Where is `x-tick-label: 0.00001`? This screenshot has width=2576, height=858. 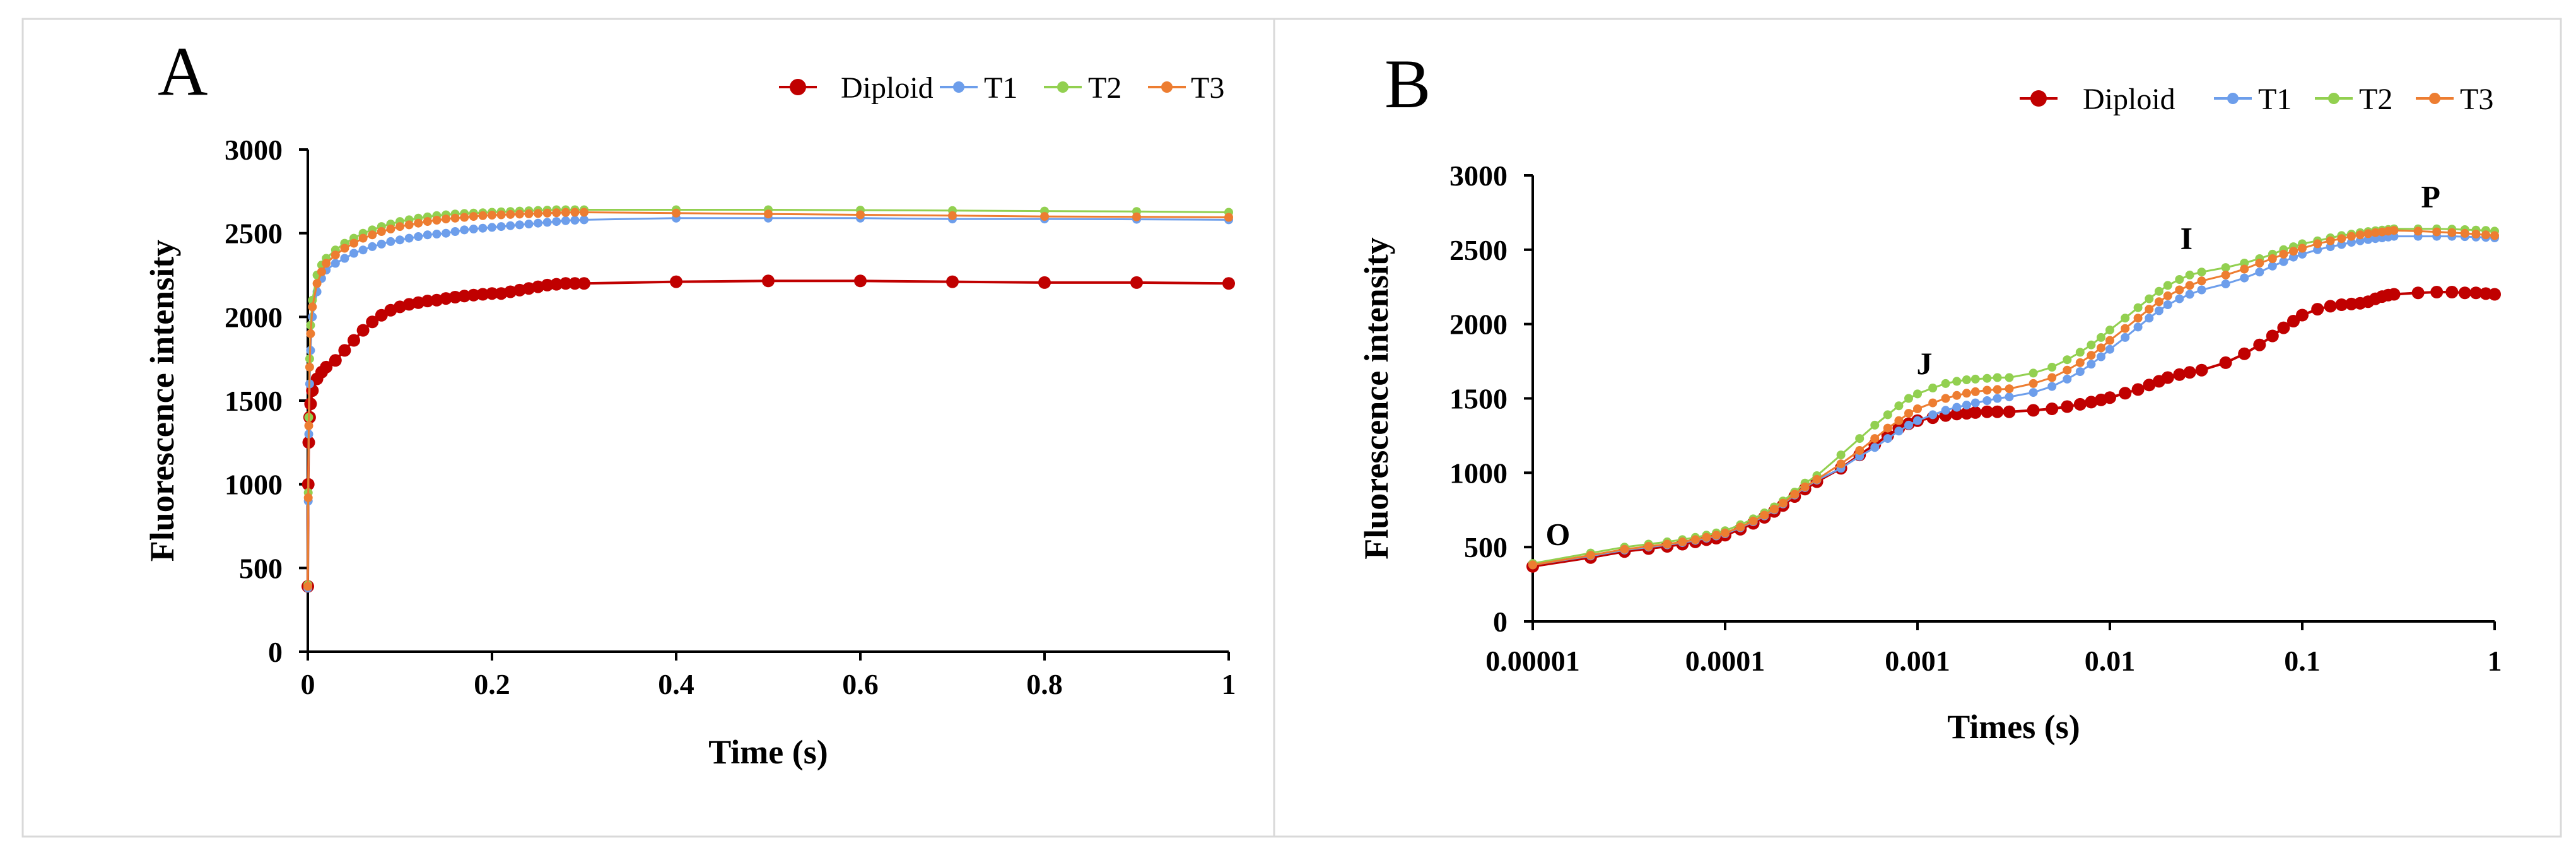
x-tick-label: 0.00001 is located at coordinates (1532, 661).